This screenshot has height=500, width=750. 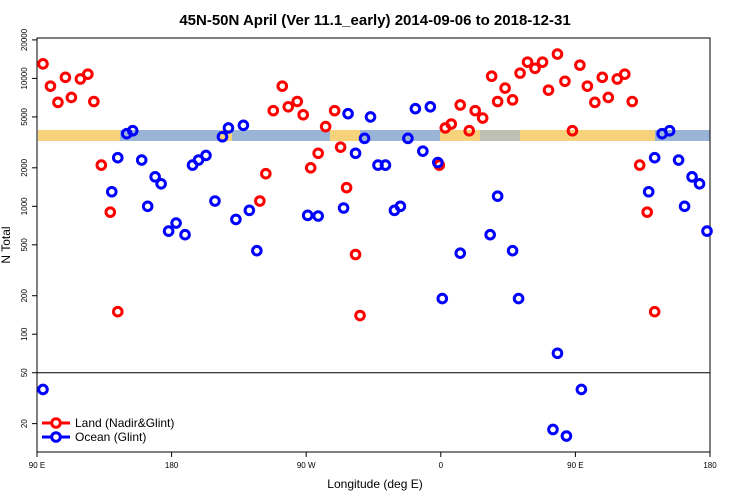 I want to click on legend-label: Ocean (Glint), so click(x=110, y=437).